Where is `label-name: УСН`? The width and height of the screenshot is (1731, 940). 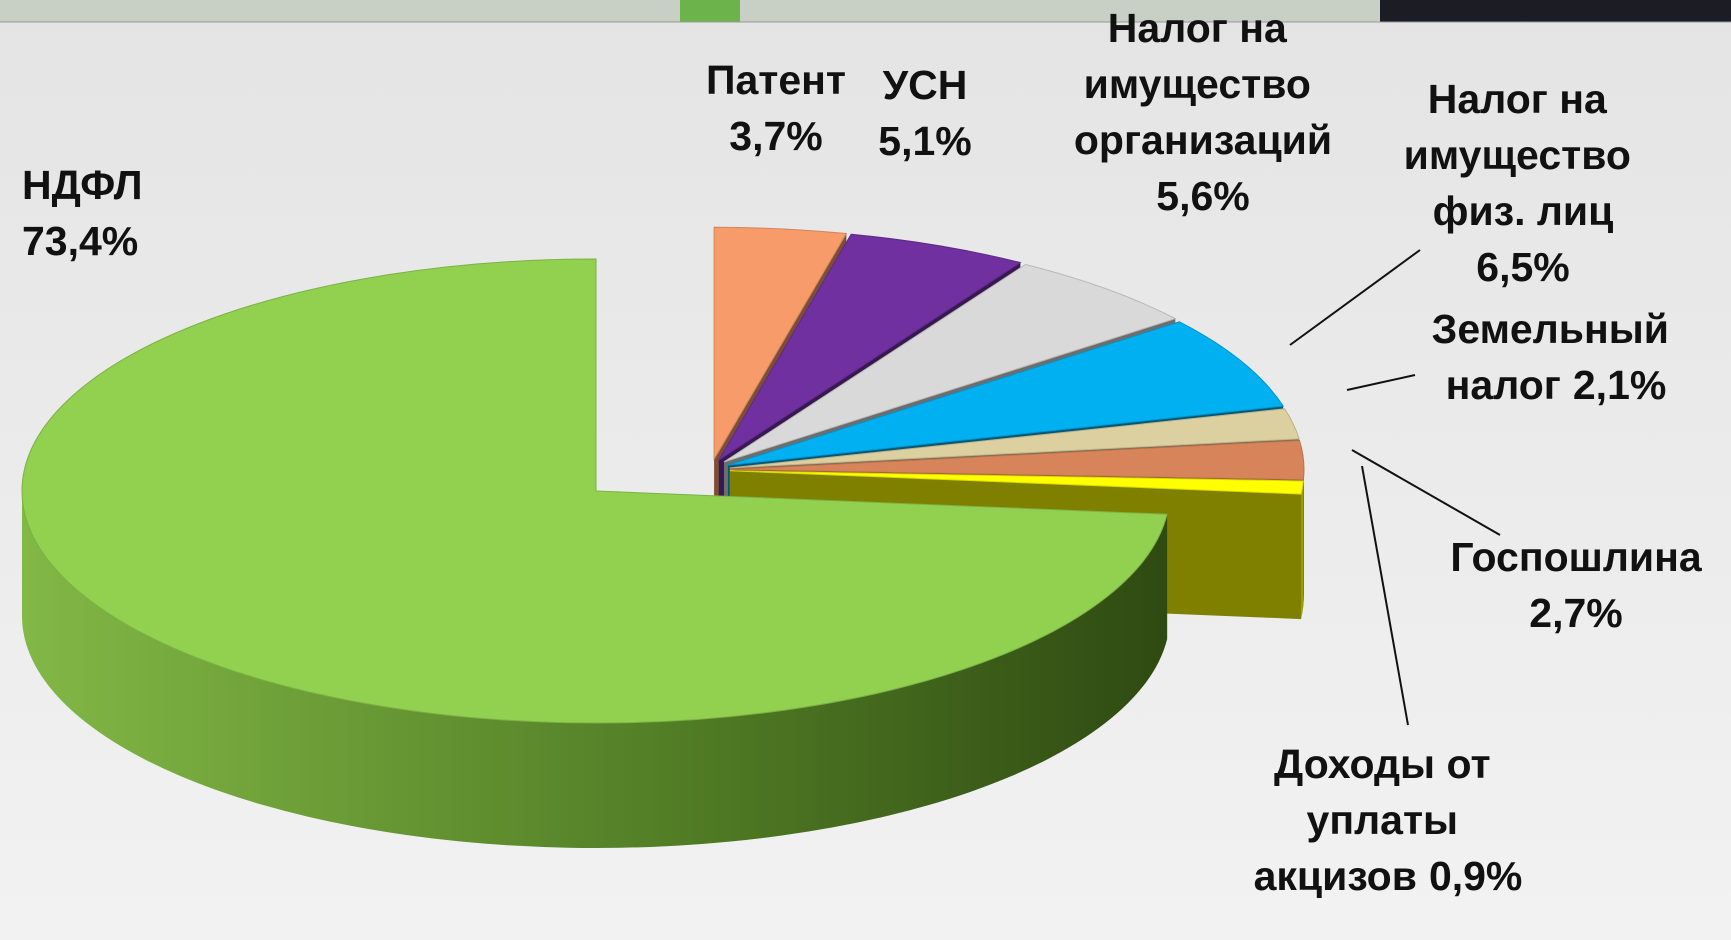
label-name: УСН is located at coordinates (925, 85).